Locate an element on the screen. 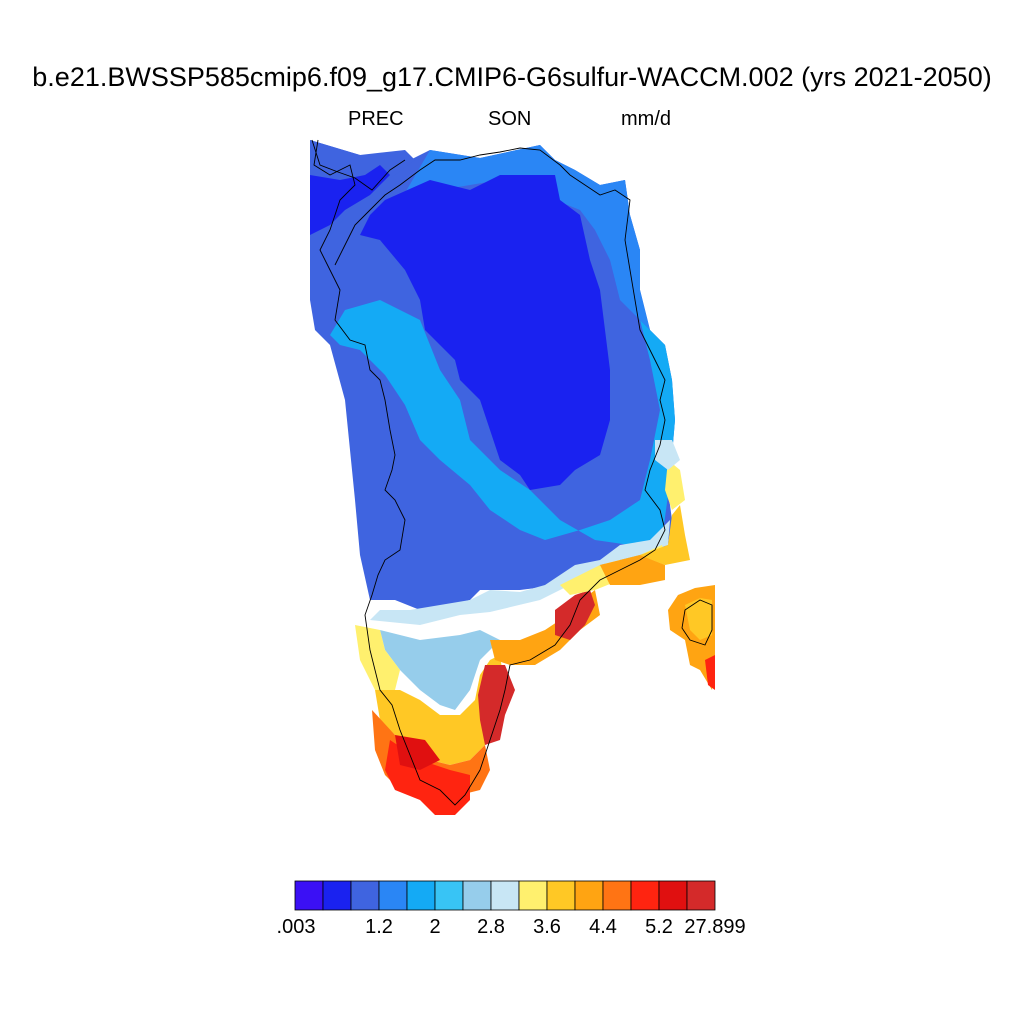 The height and width of the screenshot is (1024, 1024). colorbar-tick-label: 27.899 is located at coordinates (715, 927).